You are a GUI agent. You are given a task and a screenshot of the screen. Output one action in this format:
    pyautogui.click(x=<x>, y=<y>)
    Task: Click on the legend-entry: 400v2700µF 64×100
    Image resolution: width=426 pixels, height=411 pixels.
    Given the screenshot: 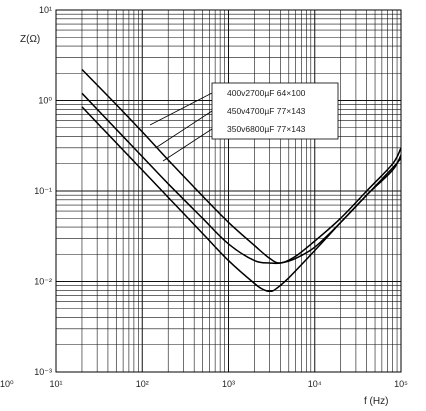 What is the action you would take?
    pyautogui.click(x=266, y=93)
    